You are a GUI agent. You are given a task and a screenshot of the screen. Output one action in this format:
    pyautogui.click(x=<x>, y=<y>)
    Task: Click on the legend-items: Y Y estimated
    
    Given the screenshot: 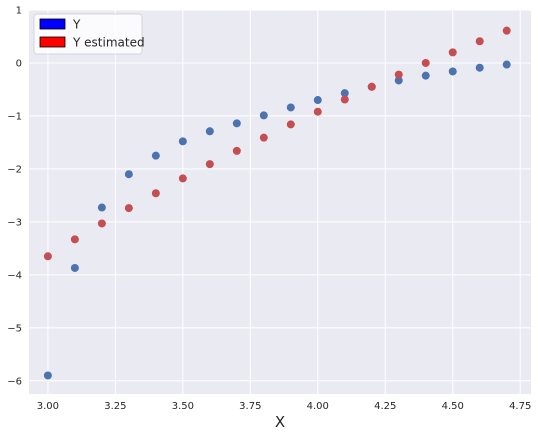 What is the action you would take?
    pyautogui.click(x=92, y=34)
    